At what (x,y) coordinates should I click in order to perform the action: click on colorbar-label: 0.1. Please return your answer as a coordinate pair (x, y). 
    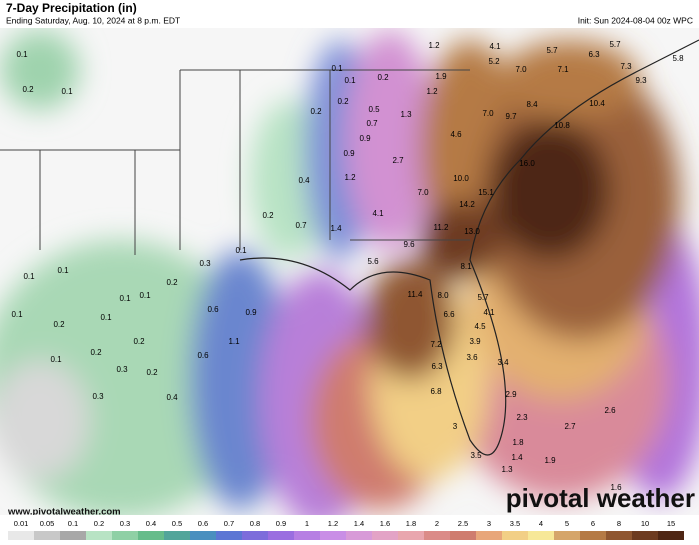
    Looking at the image, I should click on (73, 523).